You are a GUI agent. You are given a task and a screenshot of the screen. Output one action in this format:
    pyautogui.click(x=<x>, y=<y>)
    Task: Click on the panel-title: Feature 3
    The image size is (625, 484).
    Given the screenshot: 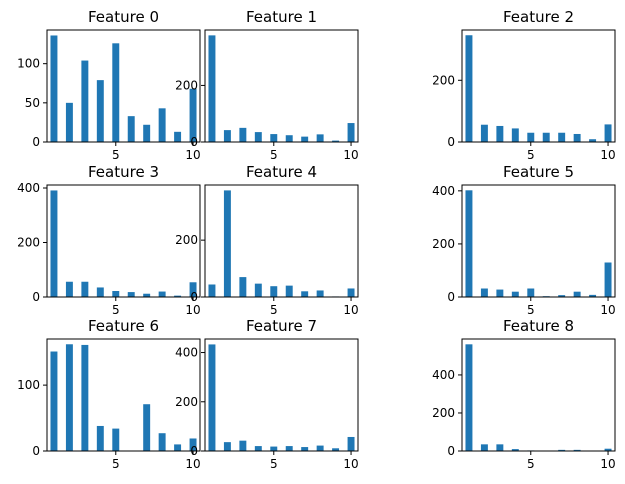 What is the action you would take?
    pyautogui.click(x=123, y=172)
    